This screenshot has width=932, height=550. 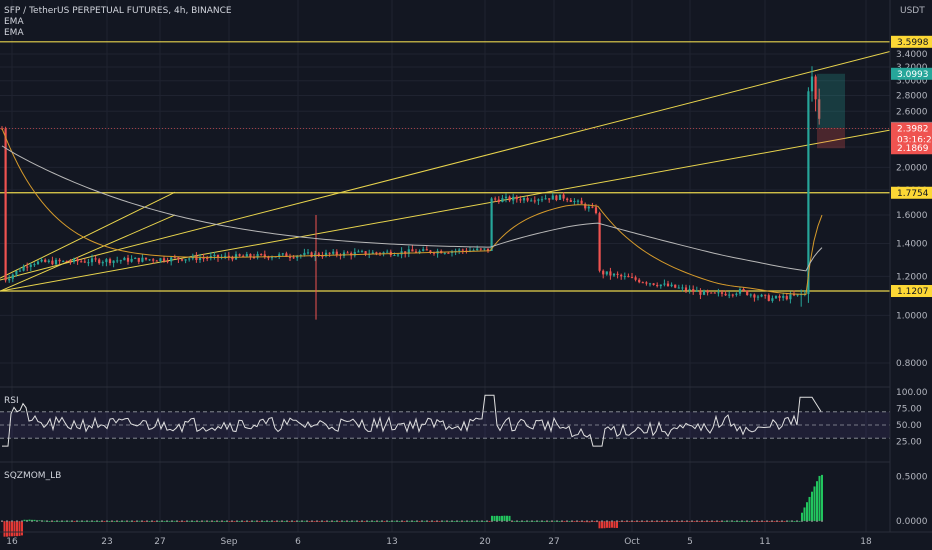 I want to click on squeeze-momentum-pane: 0.5000 0.0000, so click(x=464, y=505).